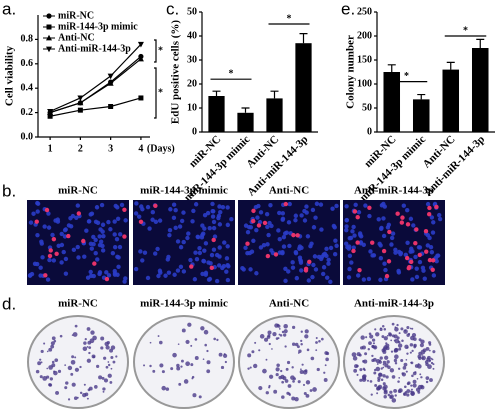 The image size is (500, 413). I want to click on panel-title: miR-144-3p mimic, so click(184, 191).